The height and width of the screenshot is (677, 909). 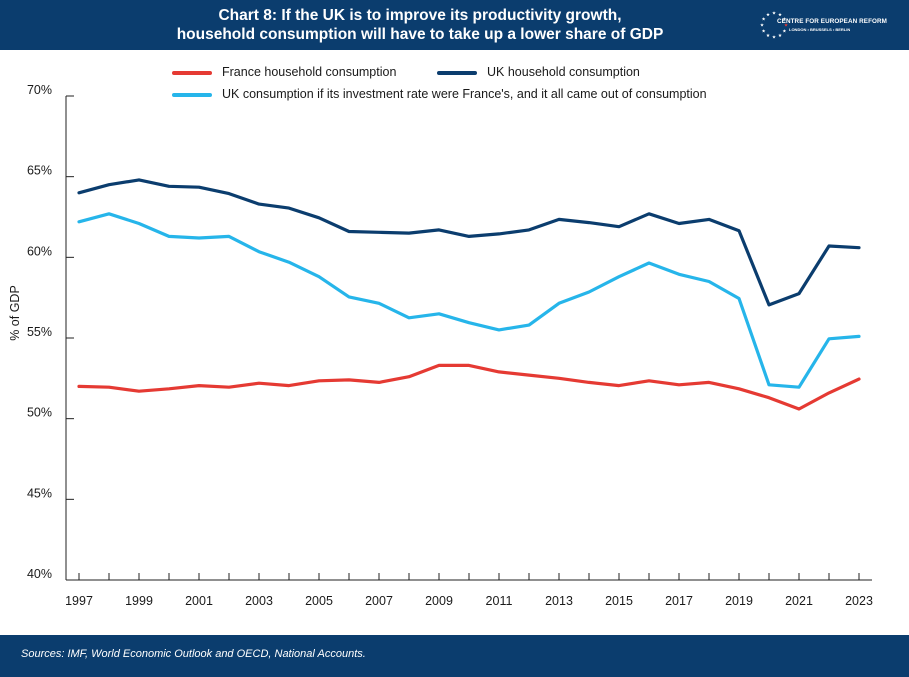 I want to click on legend-label-france: France household consumption, so click(x=309, y=72).